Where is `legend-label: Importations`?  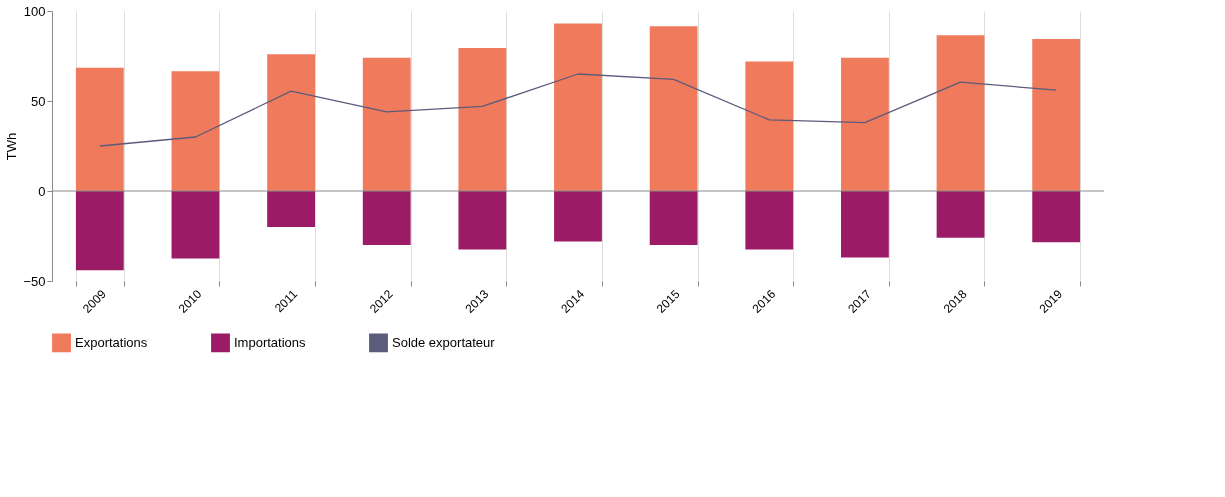 legend-label: Importations is located at coordinates (270, 342).